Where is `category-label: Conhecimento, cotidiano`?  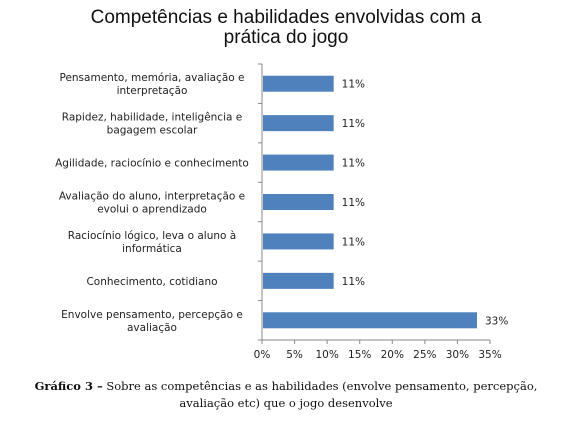
category-label: Conhecimento, cotidiano is located at coordinates (151, 282).